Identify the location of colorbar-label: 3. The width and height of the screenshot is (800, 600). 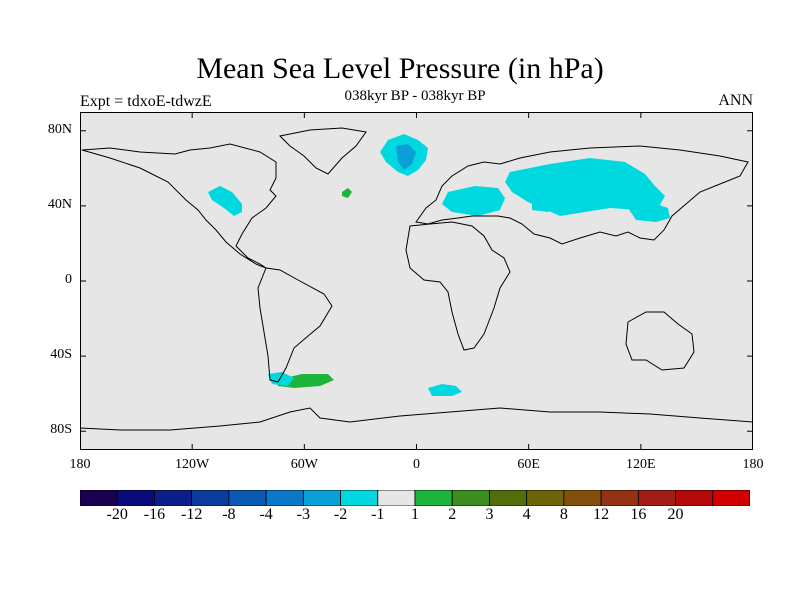
(489, 514).